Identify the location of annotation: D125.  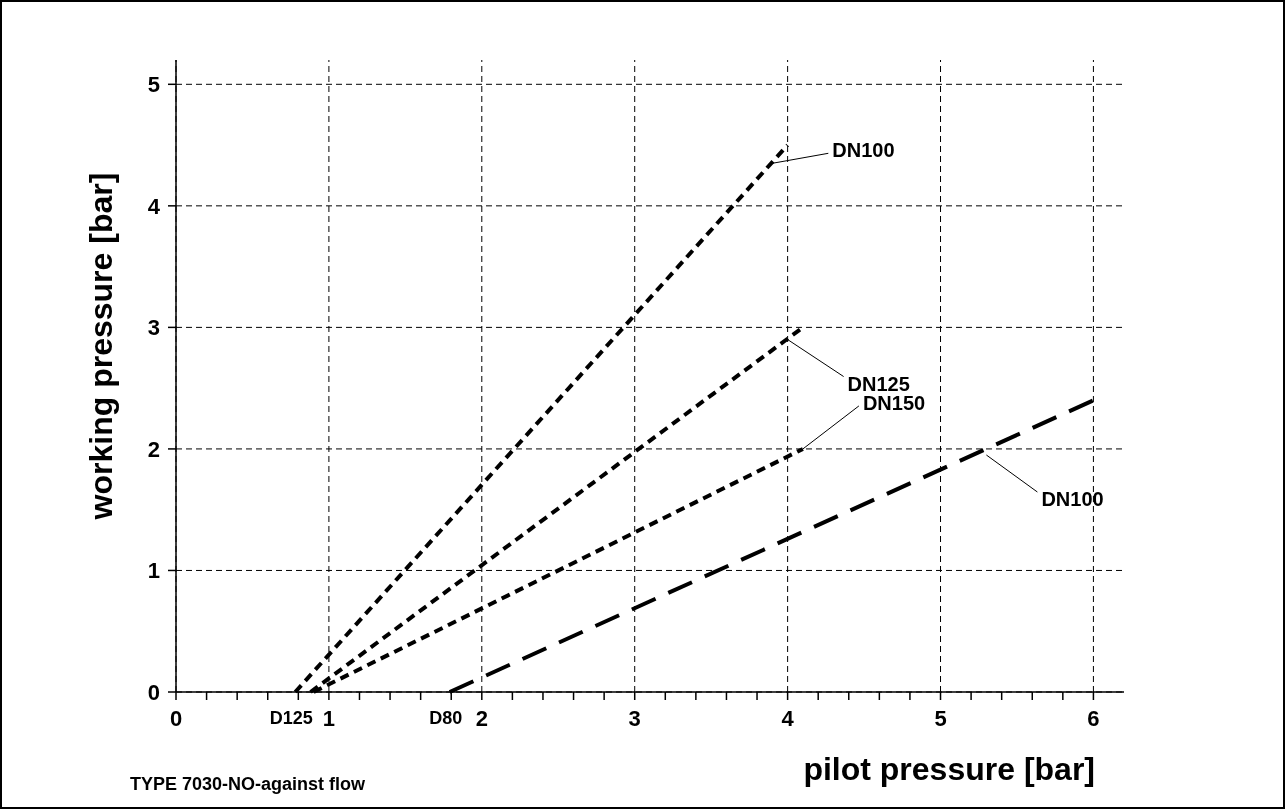
(291, 718).